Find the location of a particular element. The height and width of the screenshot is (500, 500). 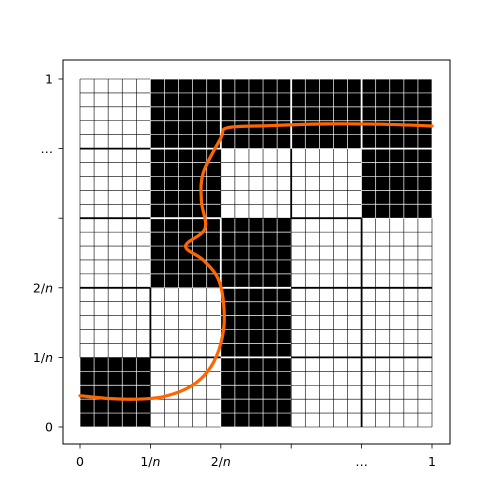

y-tick-label: 2/n is located at coordinates (43, 287).